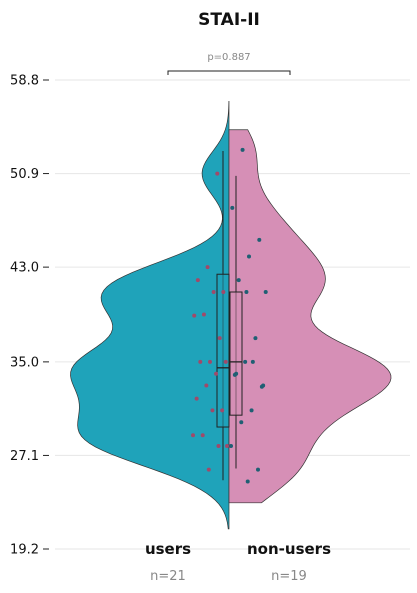  What do you see at coordinates (236, 353) in the screenshot?
I see `box-non-users` at bounding box center [236, 353].